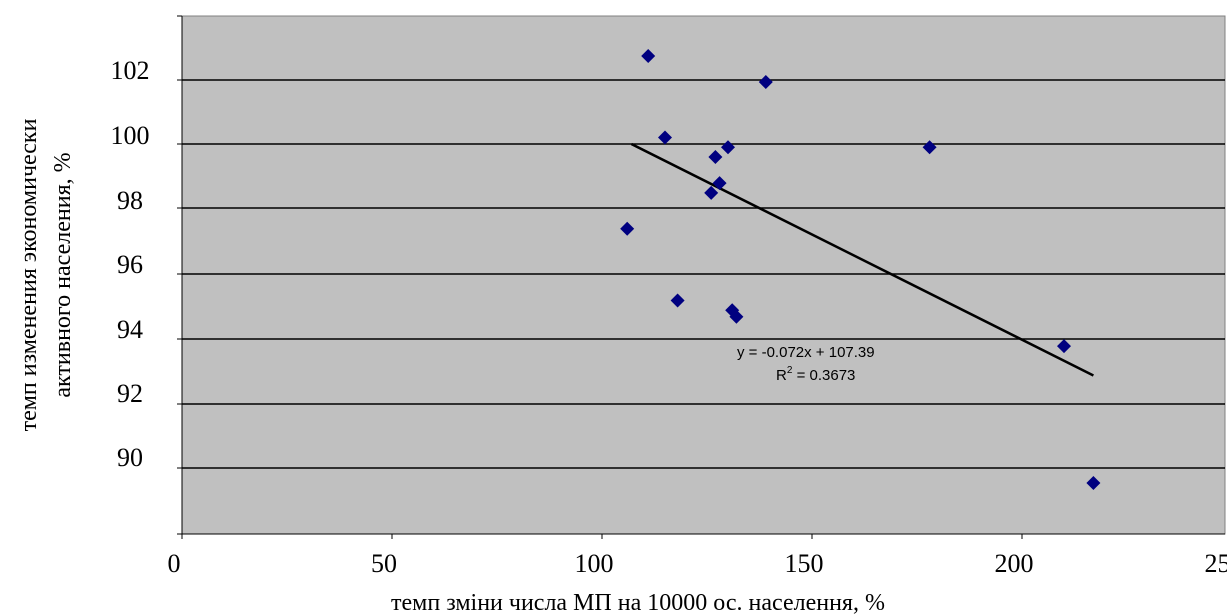 This screenshot has width=1227, height=615. Describe the element at coordinates (781, 375) in the screenshot. I see `r2-prefix: R` at that location.